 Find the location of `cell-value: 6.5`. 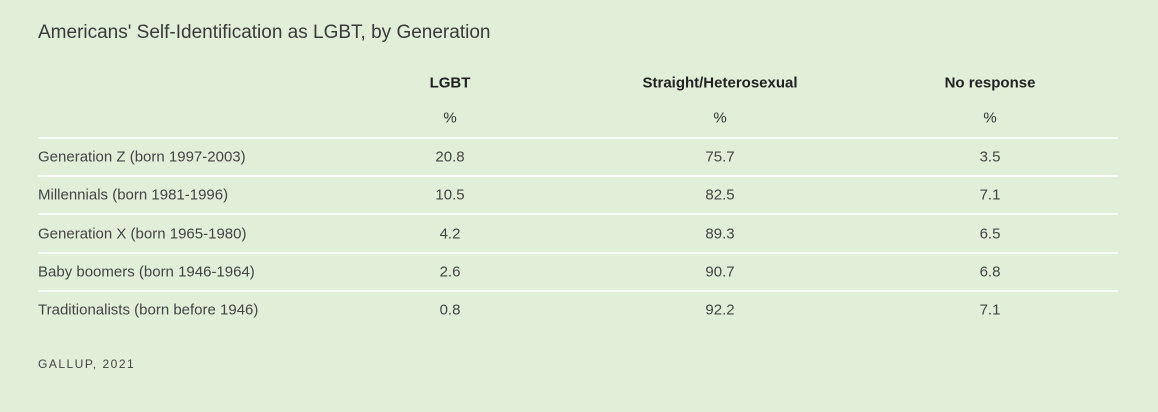

cell-value: 6.5 is located at coordinates (990, 234).